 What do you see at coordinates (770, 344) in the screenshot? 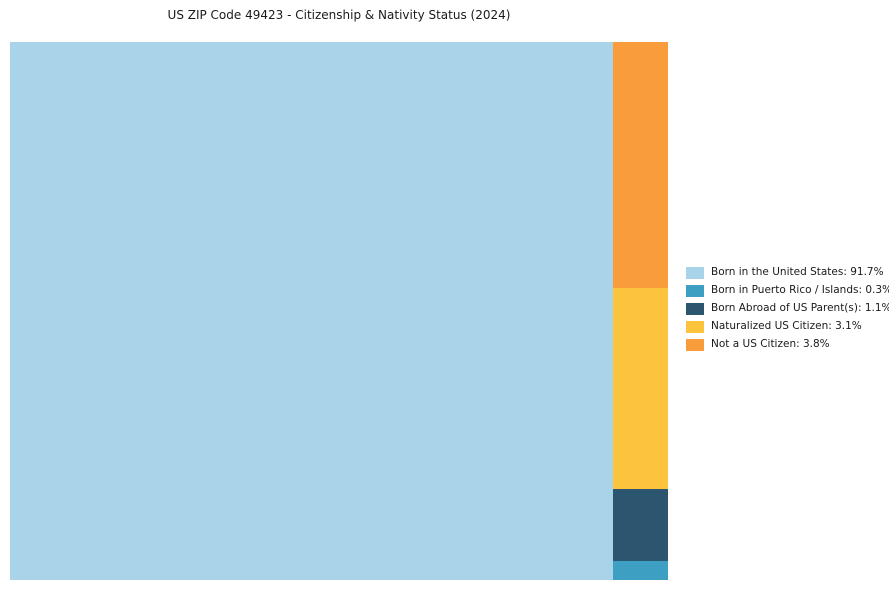
I see `legend-label: Not a US Citizen: 3.8%` at bounding box center [770, 344].